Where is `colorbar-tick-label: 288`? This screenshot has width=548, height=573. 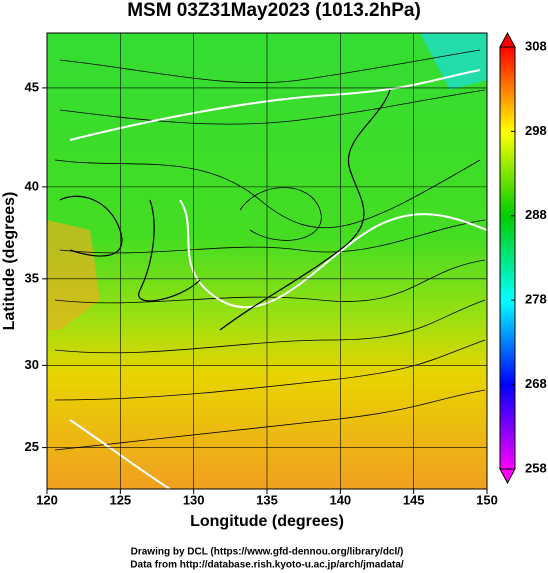 colorbar-tick-label: 288 is located at coordinates (536, 214).